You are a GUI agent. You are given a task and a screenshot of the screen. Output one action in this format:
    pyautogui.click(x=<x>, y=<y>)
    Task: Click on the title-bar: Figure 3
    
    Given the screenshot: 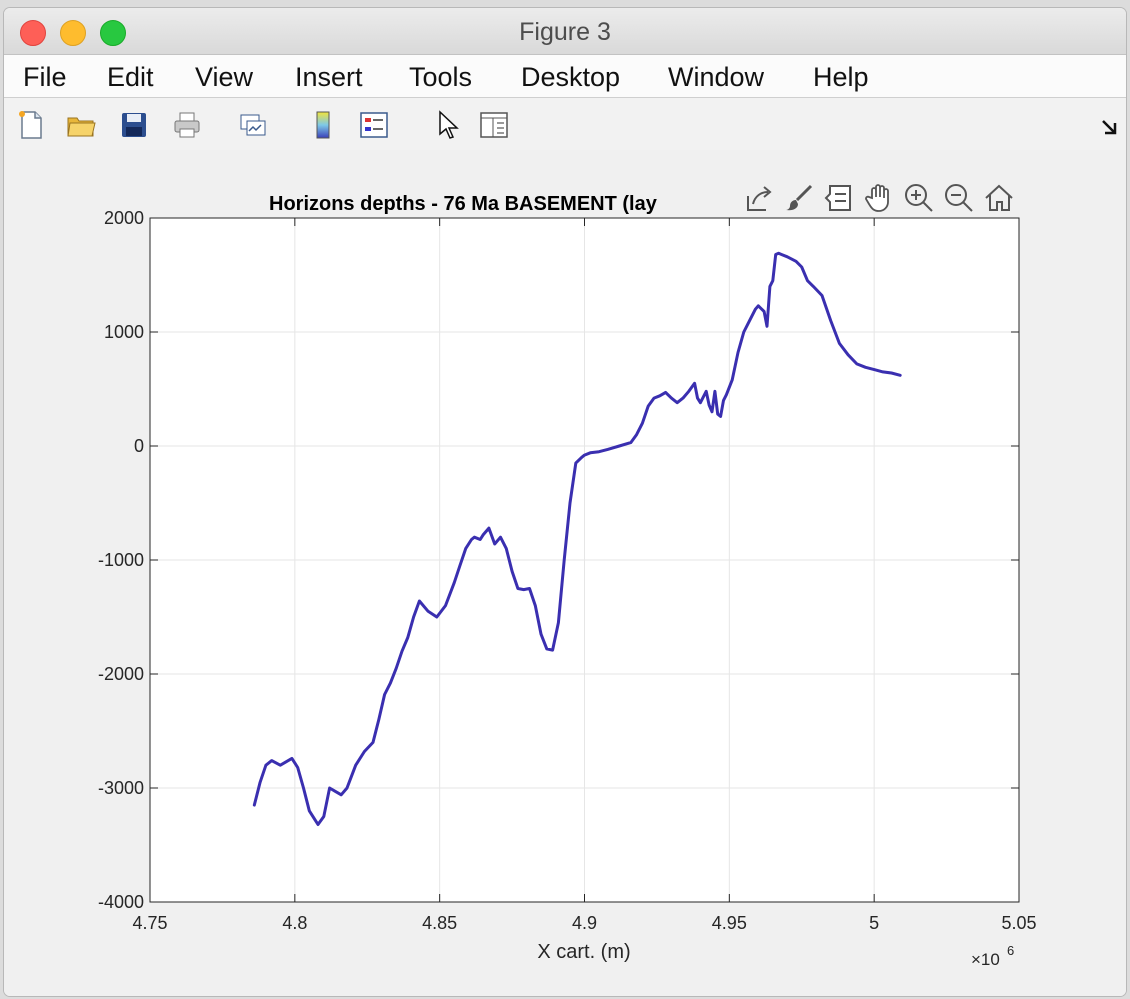 What is the action you would take?
    pyautogui.click(x=565, y=31)
    